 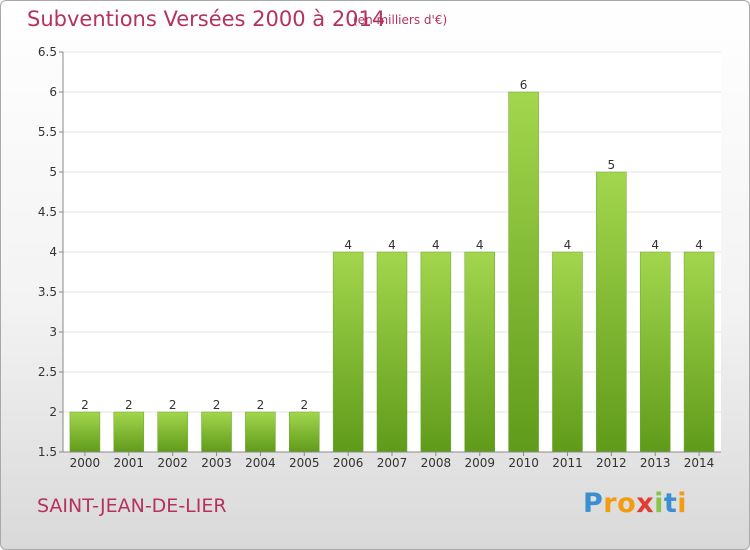 I want to click on x-tick-label: 2014, so click(x=699, y=463).